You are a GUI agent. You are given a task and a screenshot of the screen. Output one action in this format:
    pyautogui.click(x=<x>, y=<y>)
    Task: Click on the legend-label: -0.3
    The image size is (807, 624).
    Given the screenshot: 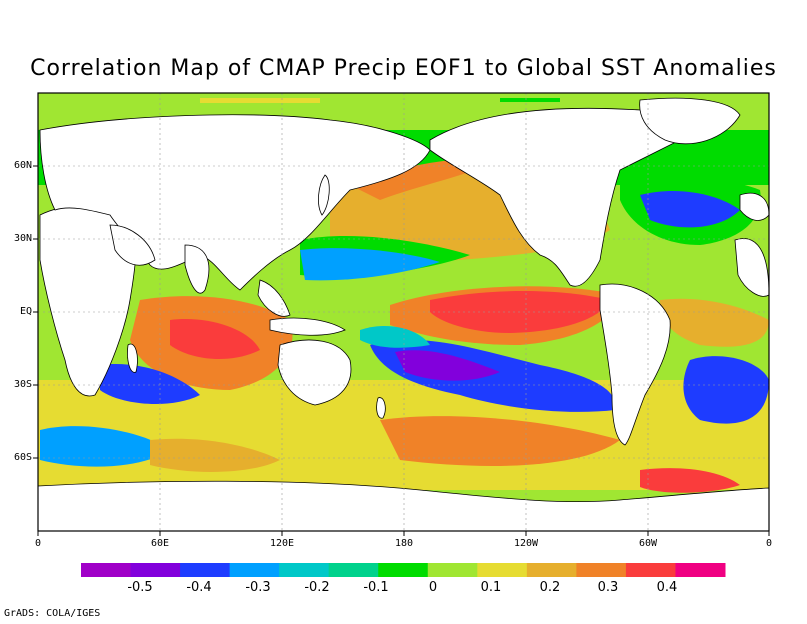 What is the action you would take?
    pyautogui.click(x=258, y=587)
    